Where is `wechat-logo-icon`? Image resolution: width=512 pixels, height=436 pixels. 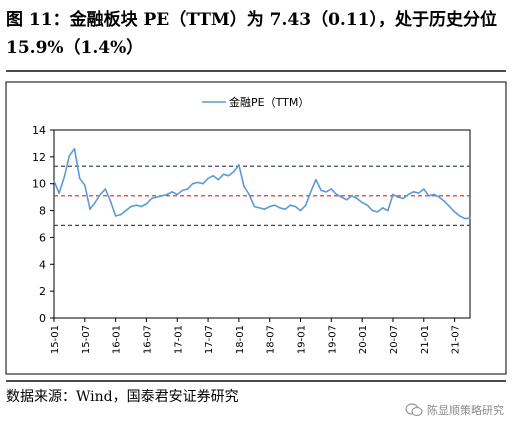
wechat-logo-icon is located at coordinates (414, 410).